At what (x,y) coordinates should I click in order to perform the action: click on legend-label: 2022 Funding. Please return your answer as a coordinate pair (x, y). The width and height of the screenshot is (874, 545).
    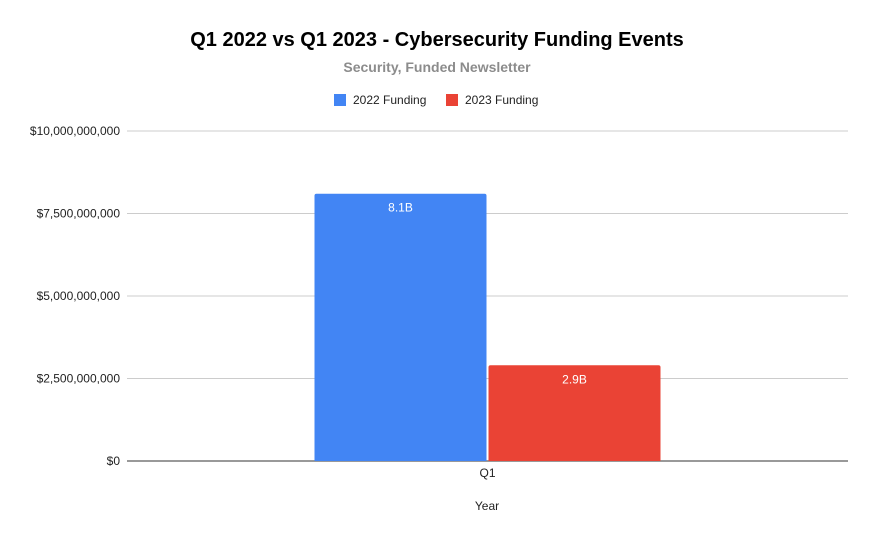
    Looking at the image, I should click on (389, 100).